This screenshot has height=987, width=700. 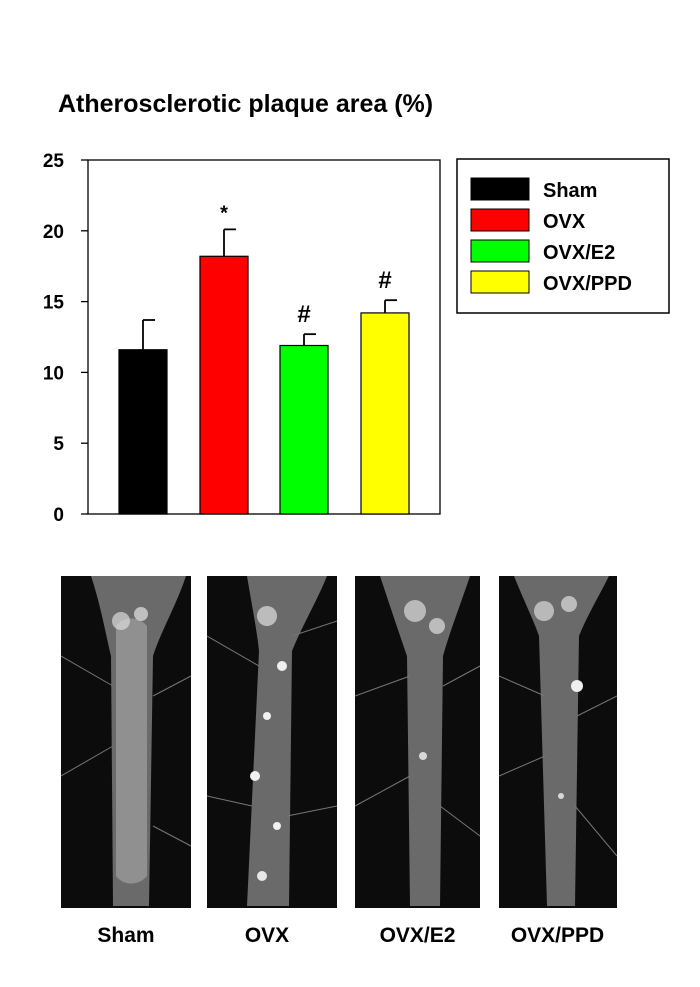 What do you see at coordinates (558, 742) in the screenshot?
I see `aorta-photo-ovx-ppd` at bounding box center [558, 742].